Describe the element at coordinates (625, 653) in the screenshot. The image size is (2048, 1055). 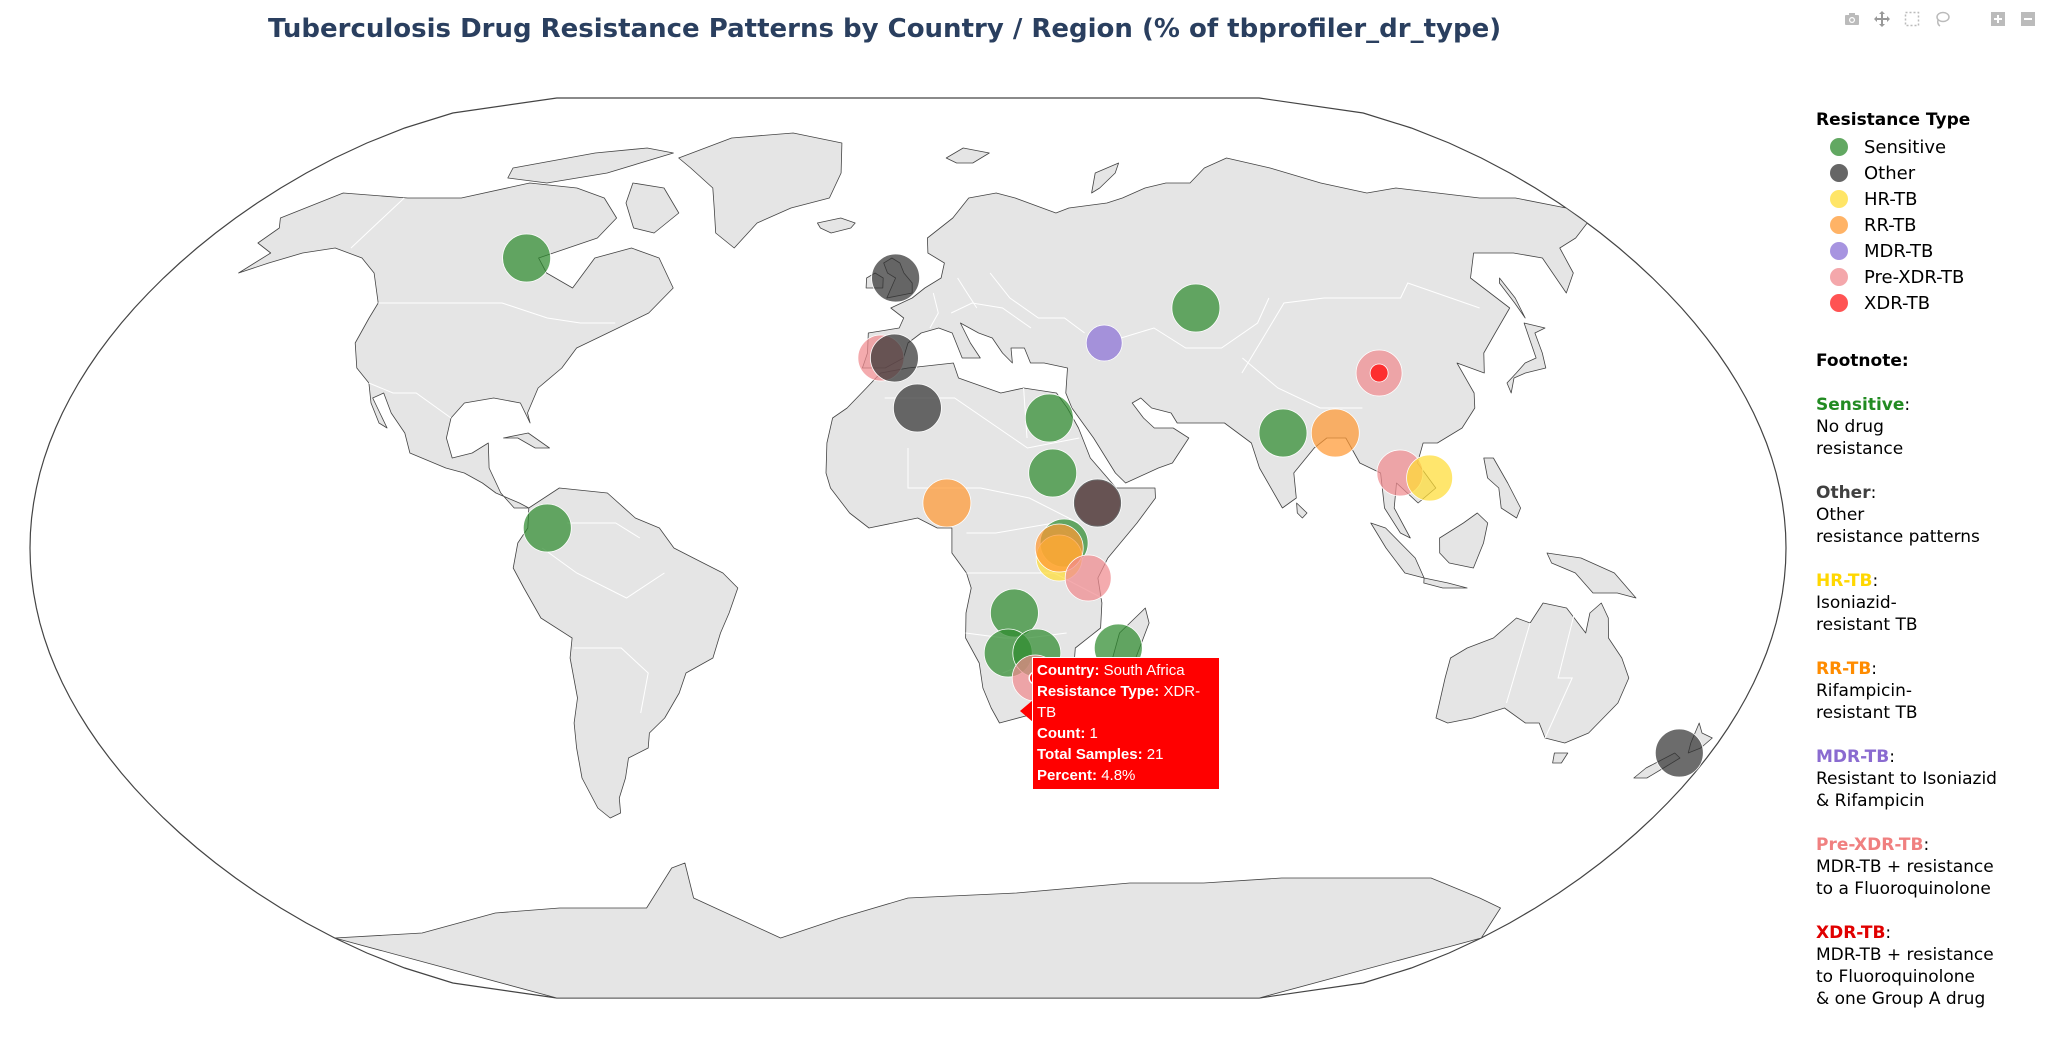
I see `south-america-landmass` at that location.